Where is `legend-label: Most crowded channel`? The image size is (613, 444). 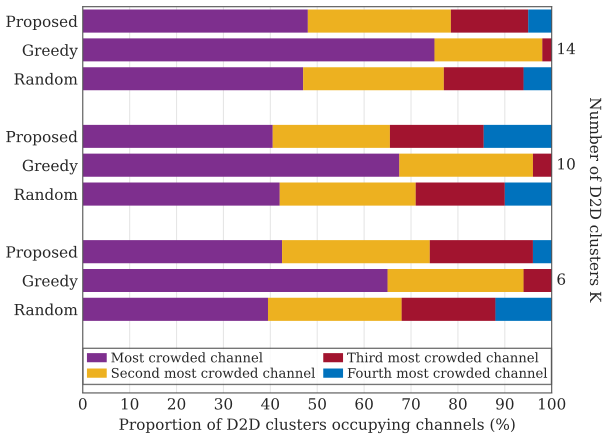
legend-label: Most crowded channel is located at coordinates (187, 357).